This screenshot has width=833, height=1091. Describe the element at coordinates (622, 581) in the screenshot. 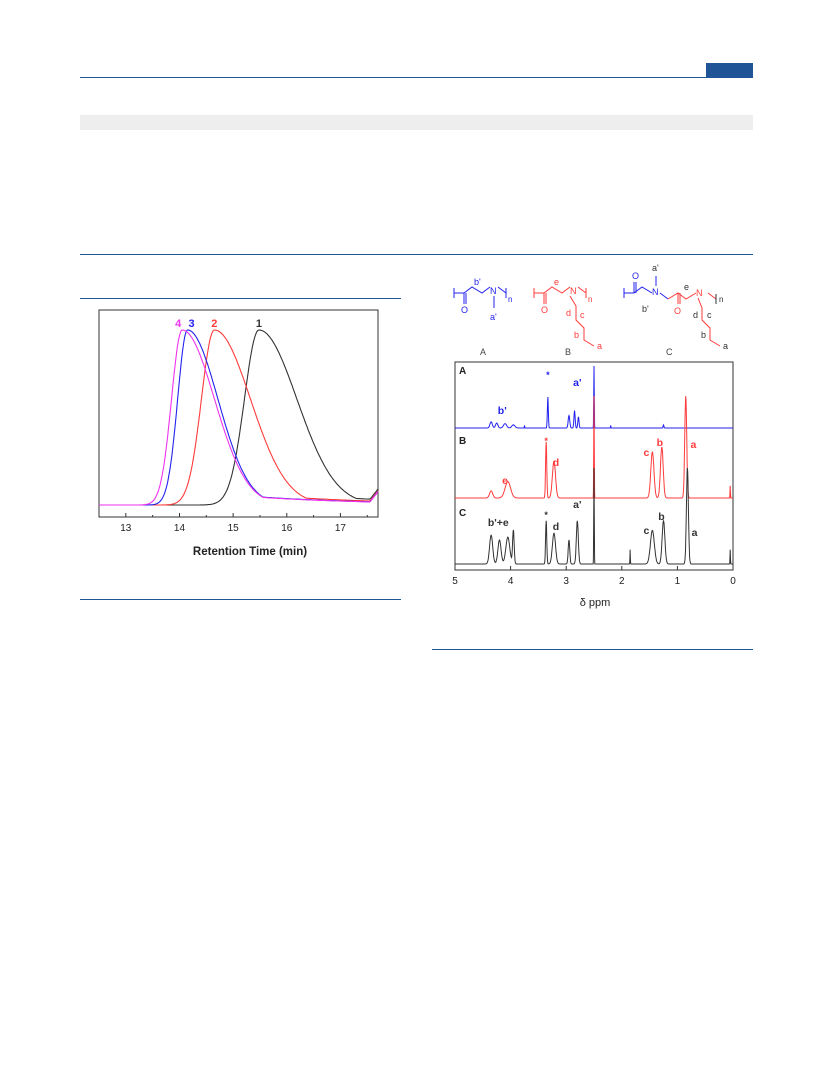

I see `nmr-tick-label: 2` at that location.